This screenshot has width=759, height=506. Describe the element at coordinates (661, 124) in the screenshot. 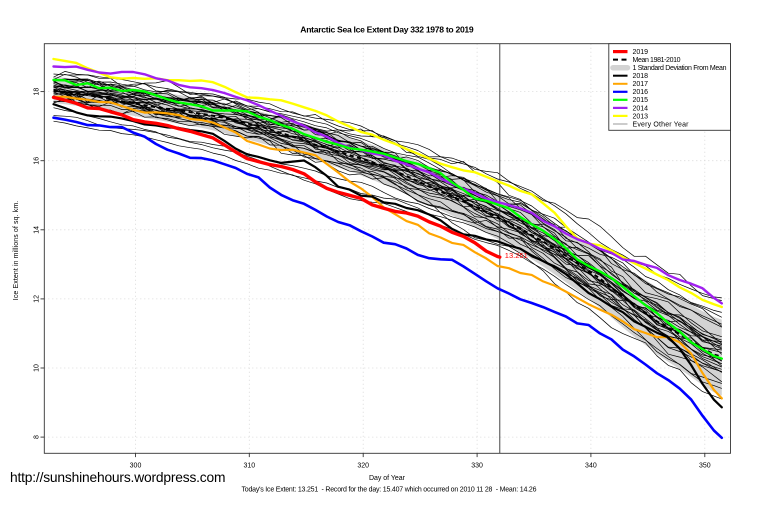

I see `svg-text: Every Other Year` at that location.